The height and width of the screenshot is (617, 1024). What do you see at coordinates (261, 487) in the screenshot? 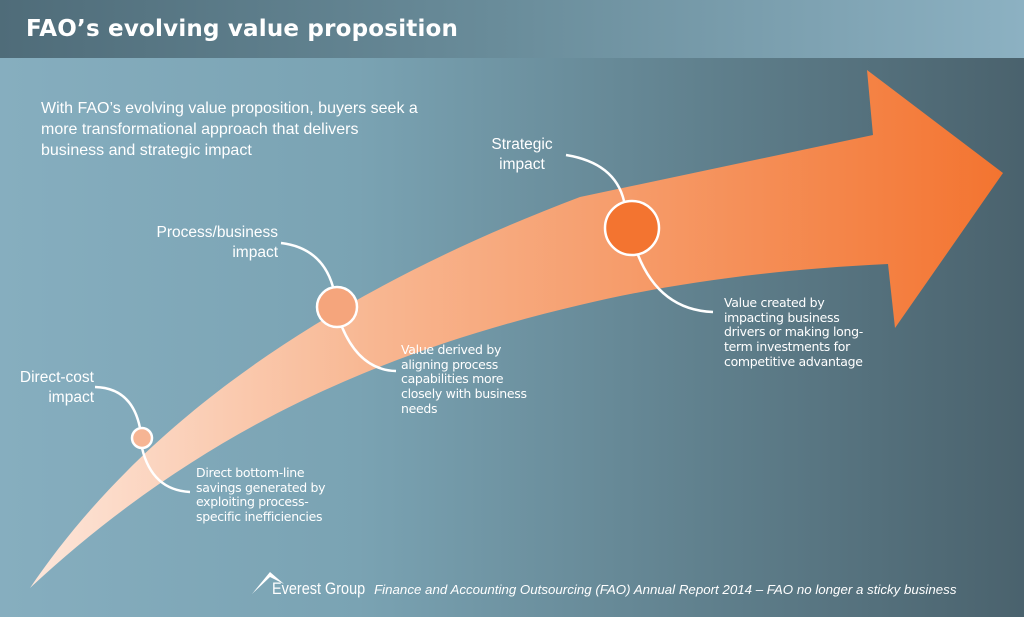
I see `desc-line: savings generated by` at bounding box center [261, 487].